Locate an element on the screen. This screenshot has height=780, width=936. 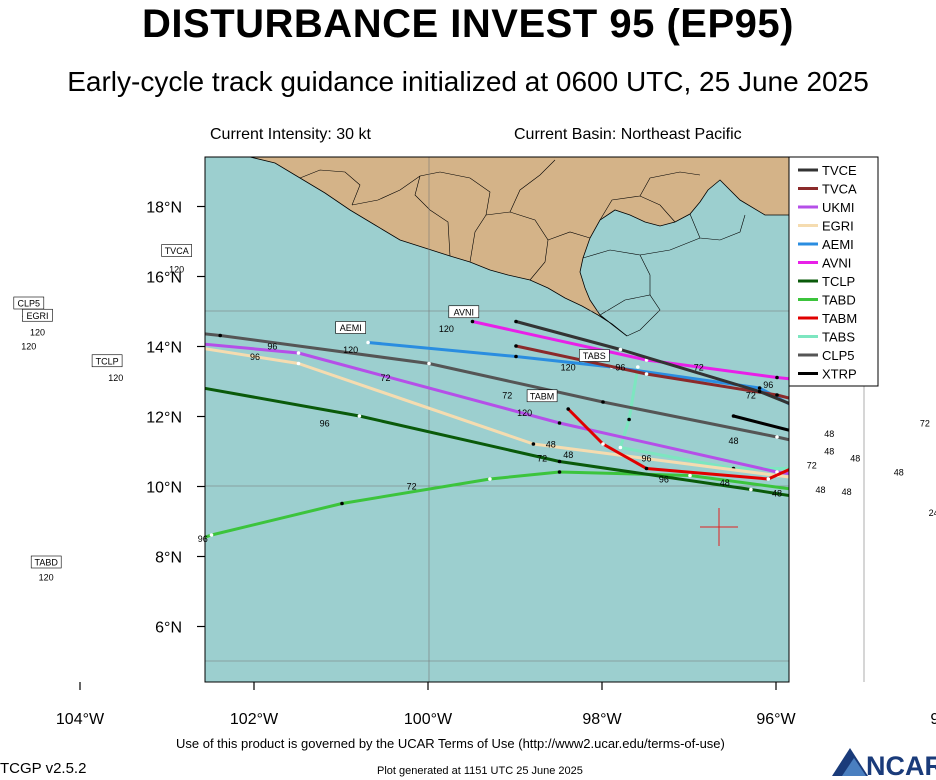
legend-label: TCLP is located at coordinates (838, 281).